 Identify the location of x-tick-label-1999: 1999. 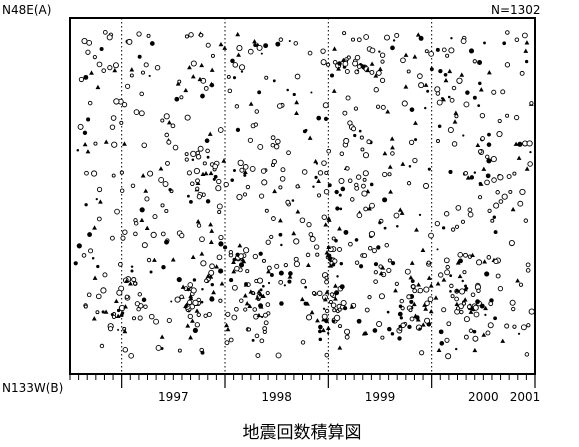
(380, 397).